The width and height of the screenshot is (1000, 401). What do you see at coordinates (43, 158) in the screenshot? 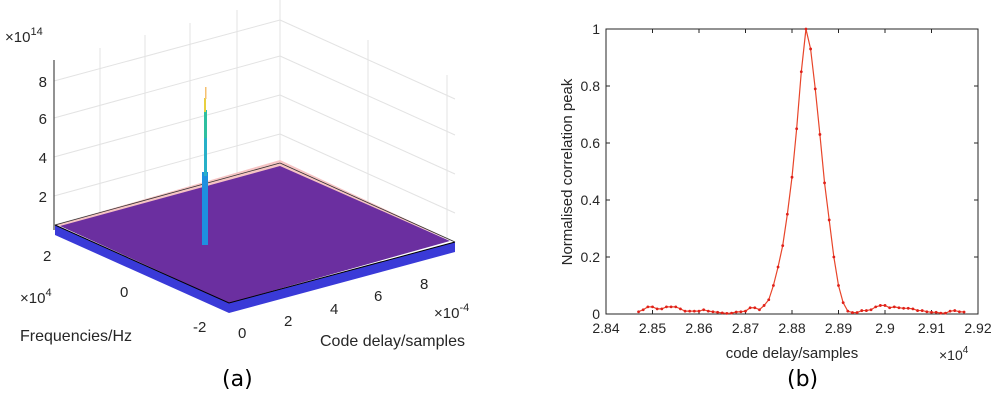
I see `z-tick: 4` at bounding box center [43, 158].